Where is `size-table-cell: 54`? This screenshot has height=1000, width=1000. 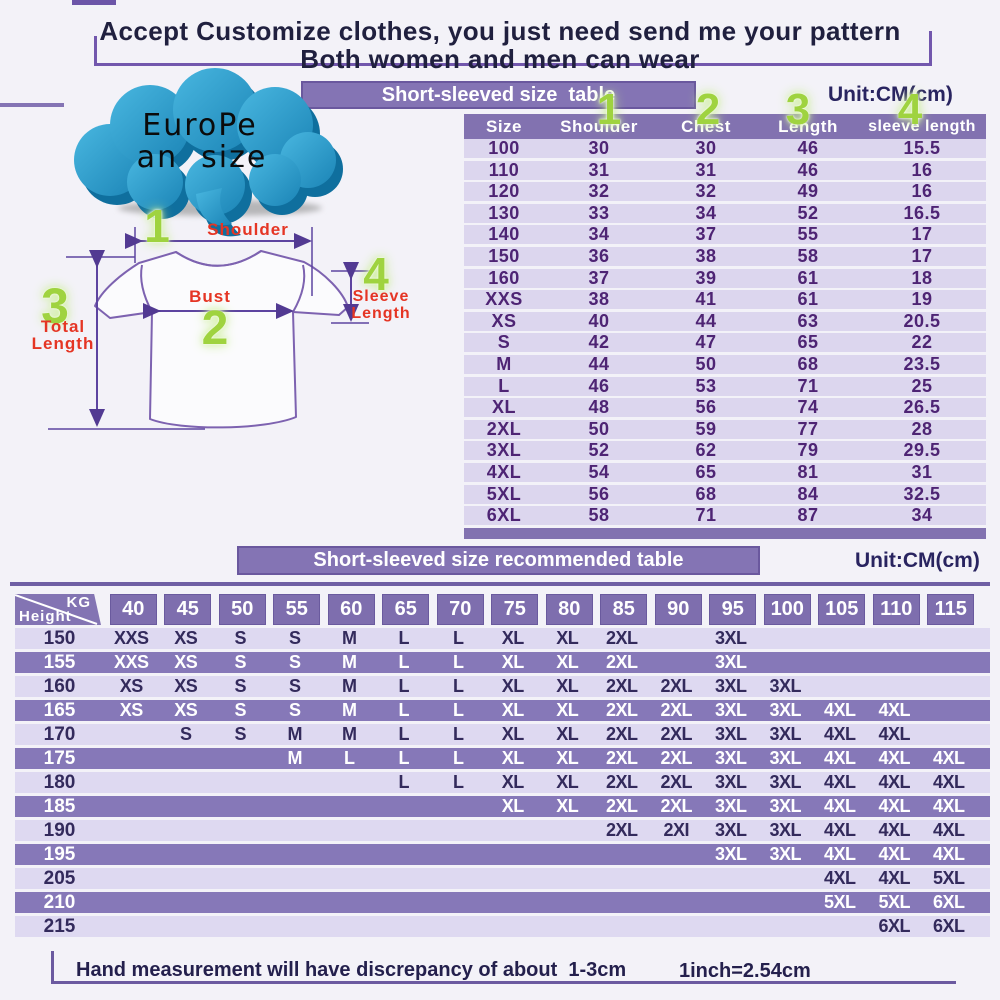 size-table-cell: 54 is located at coordinates (599, 471).